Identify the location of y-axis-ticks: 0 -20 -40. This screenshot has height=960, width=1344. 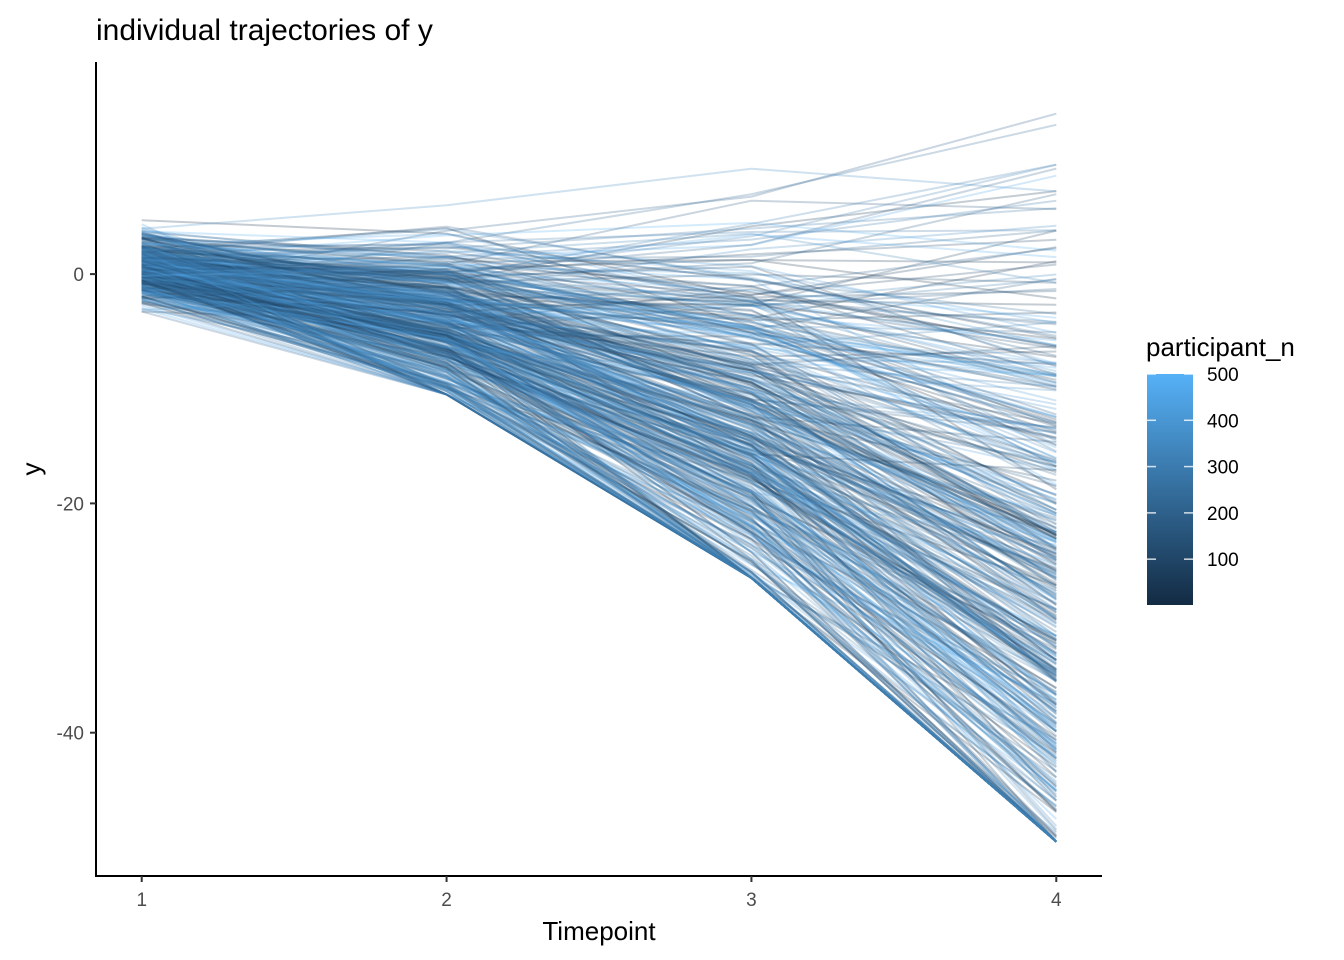
(76, 505).